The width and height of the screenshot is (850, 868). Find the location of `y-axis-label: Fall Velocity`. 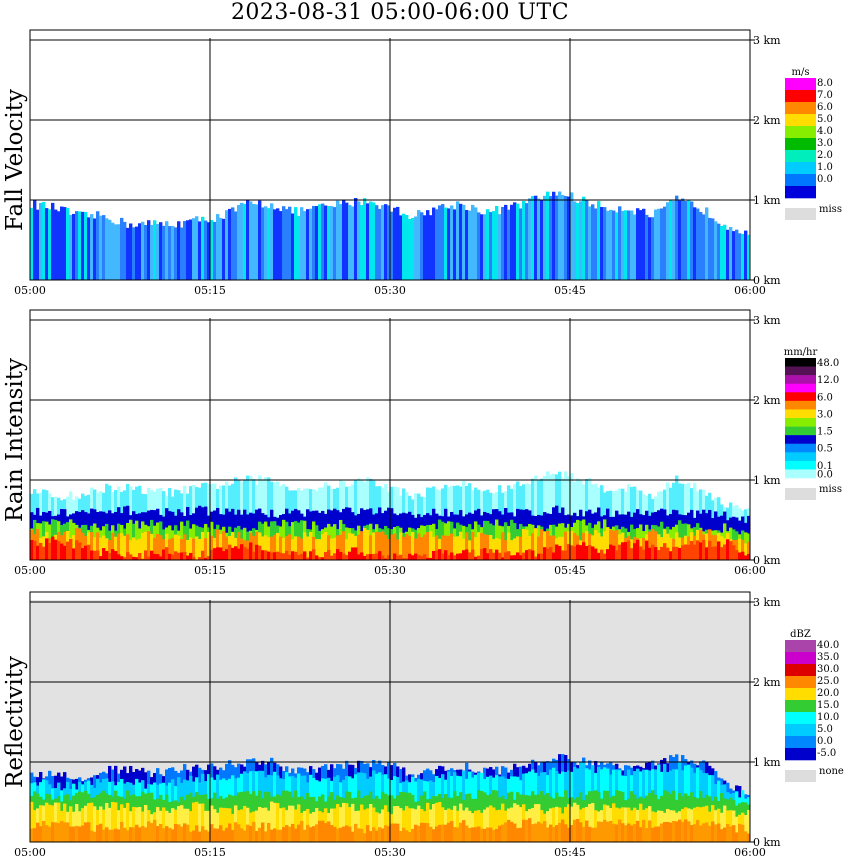

y-axis-label: Fall Velocity is located at coordinates (15, 160).